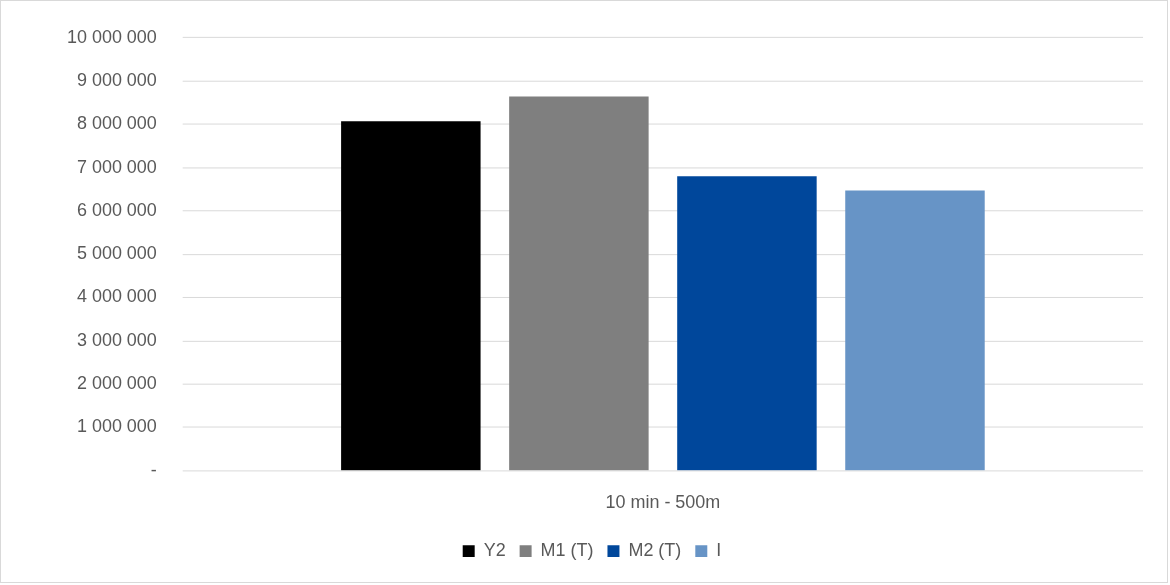 The height and width of the screenshot is (585, 1170). What do you see at coordinates (116, 296) in the screenshot?
I see `y-tick-label: 4 000 000` at bounding box center [116, 296].